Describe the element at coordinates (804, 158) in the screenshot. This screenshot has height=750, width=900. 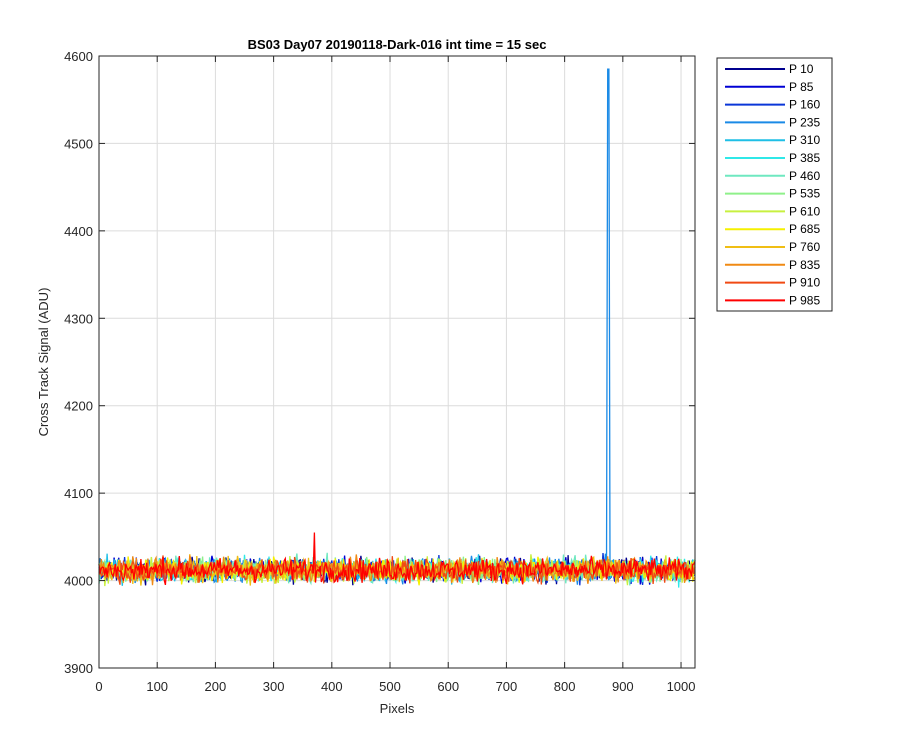
I see `legend-label: P 385` at that location.